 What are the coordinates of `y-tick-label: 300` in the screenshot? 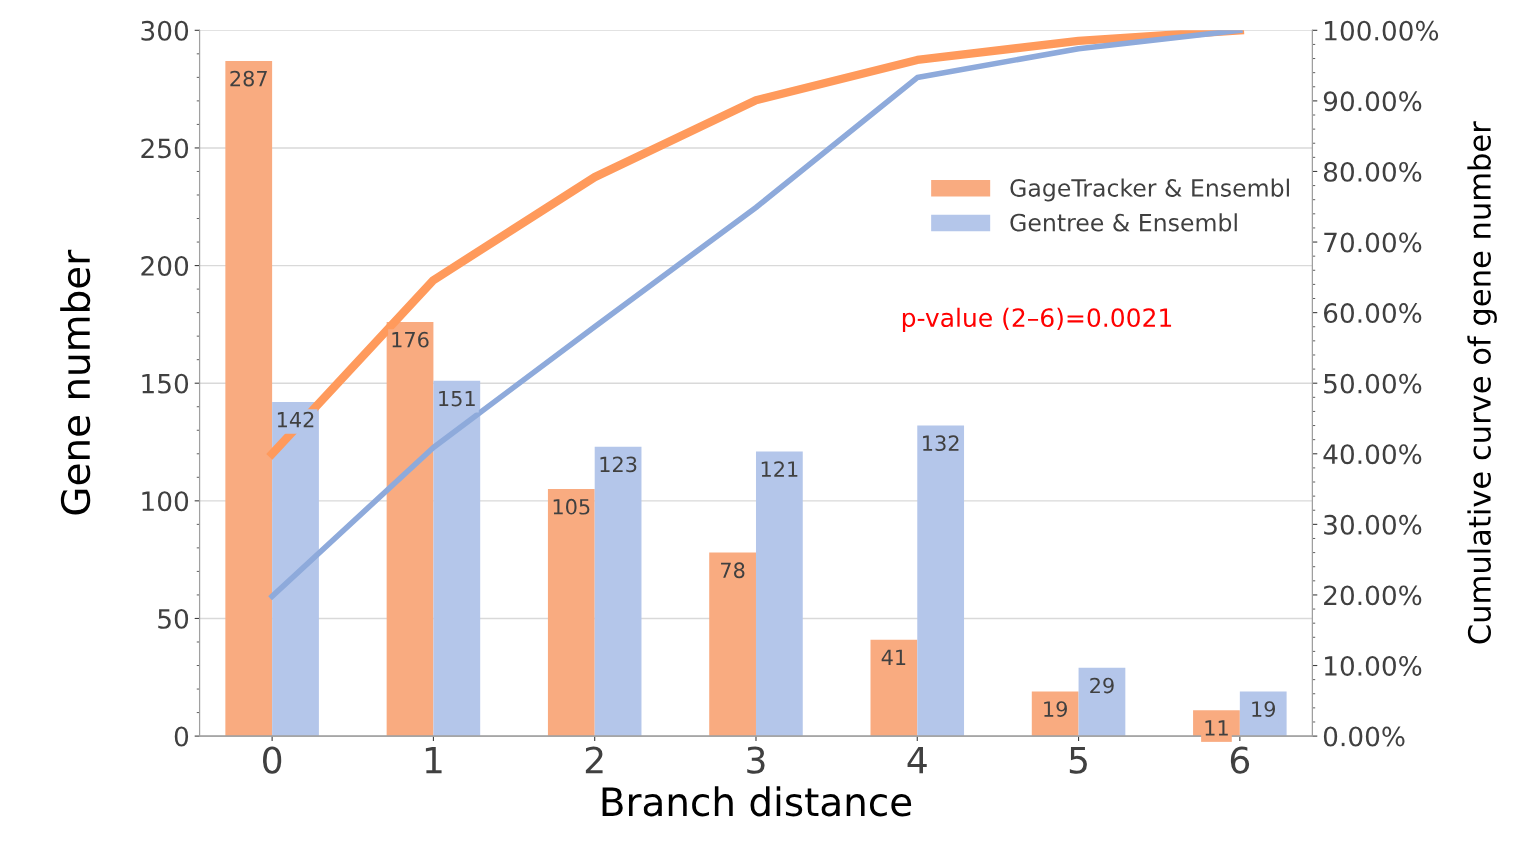 It's located at (165, 30).